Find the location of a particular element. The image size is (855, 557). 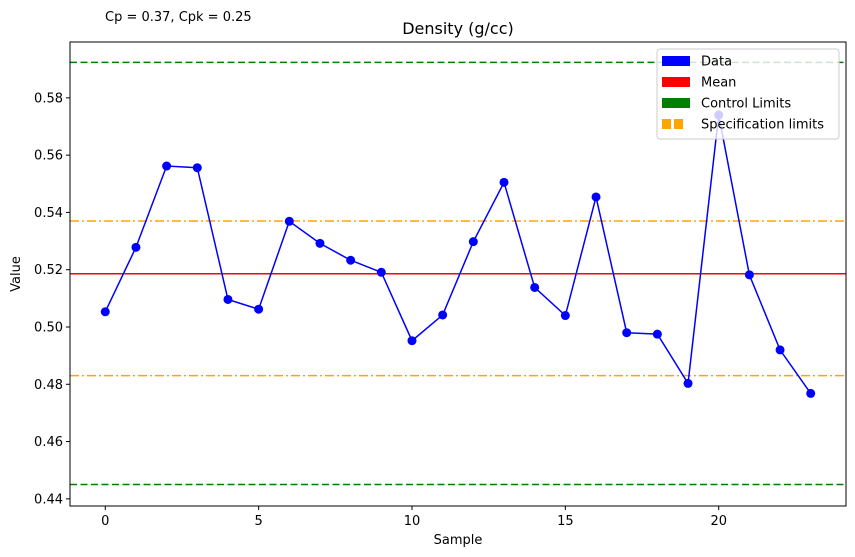

y-tick-label-0: 0.44 is located at coordinates (48, 499).